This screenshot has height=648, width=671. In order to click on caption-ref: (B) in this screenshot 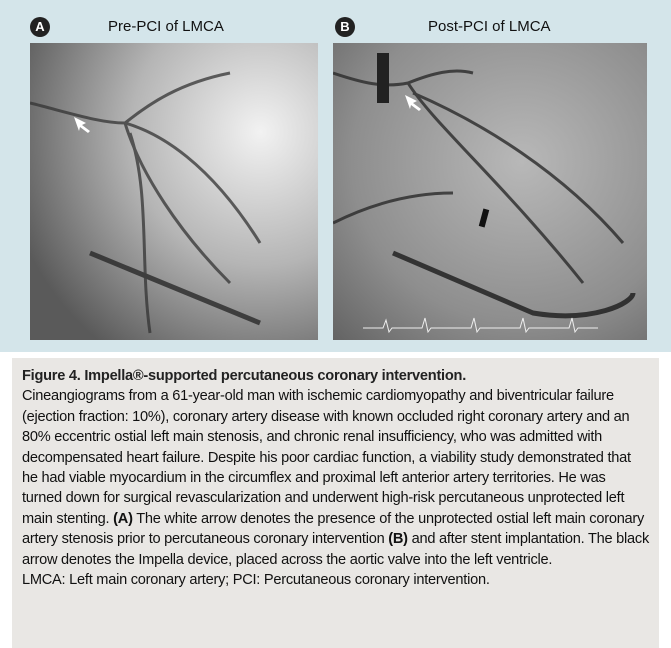, I will do `click(398, 539)`.